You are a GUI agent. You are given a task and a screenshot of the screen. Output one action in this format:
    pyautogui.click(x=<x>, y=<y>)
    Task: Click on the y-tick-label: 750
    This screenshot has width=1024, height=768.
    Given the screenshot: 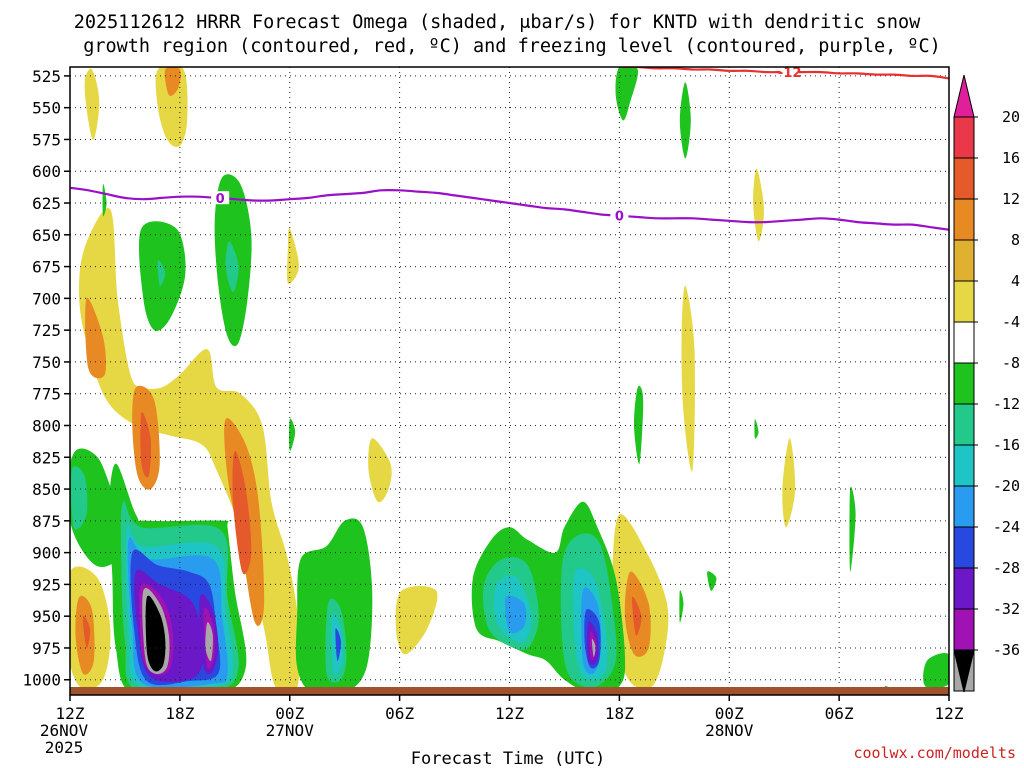 What is the action you would take?
    pyautogui.click(x=46, y=362)
    